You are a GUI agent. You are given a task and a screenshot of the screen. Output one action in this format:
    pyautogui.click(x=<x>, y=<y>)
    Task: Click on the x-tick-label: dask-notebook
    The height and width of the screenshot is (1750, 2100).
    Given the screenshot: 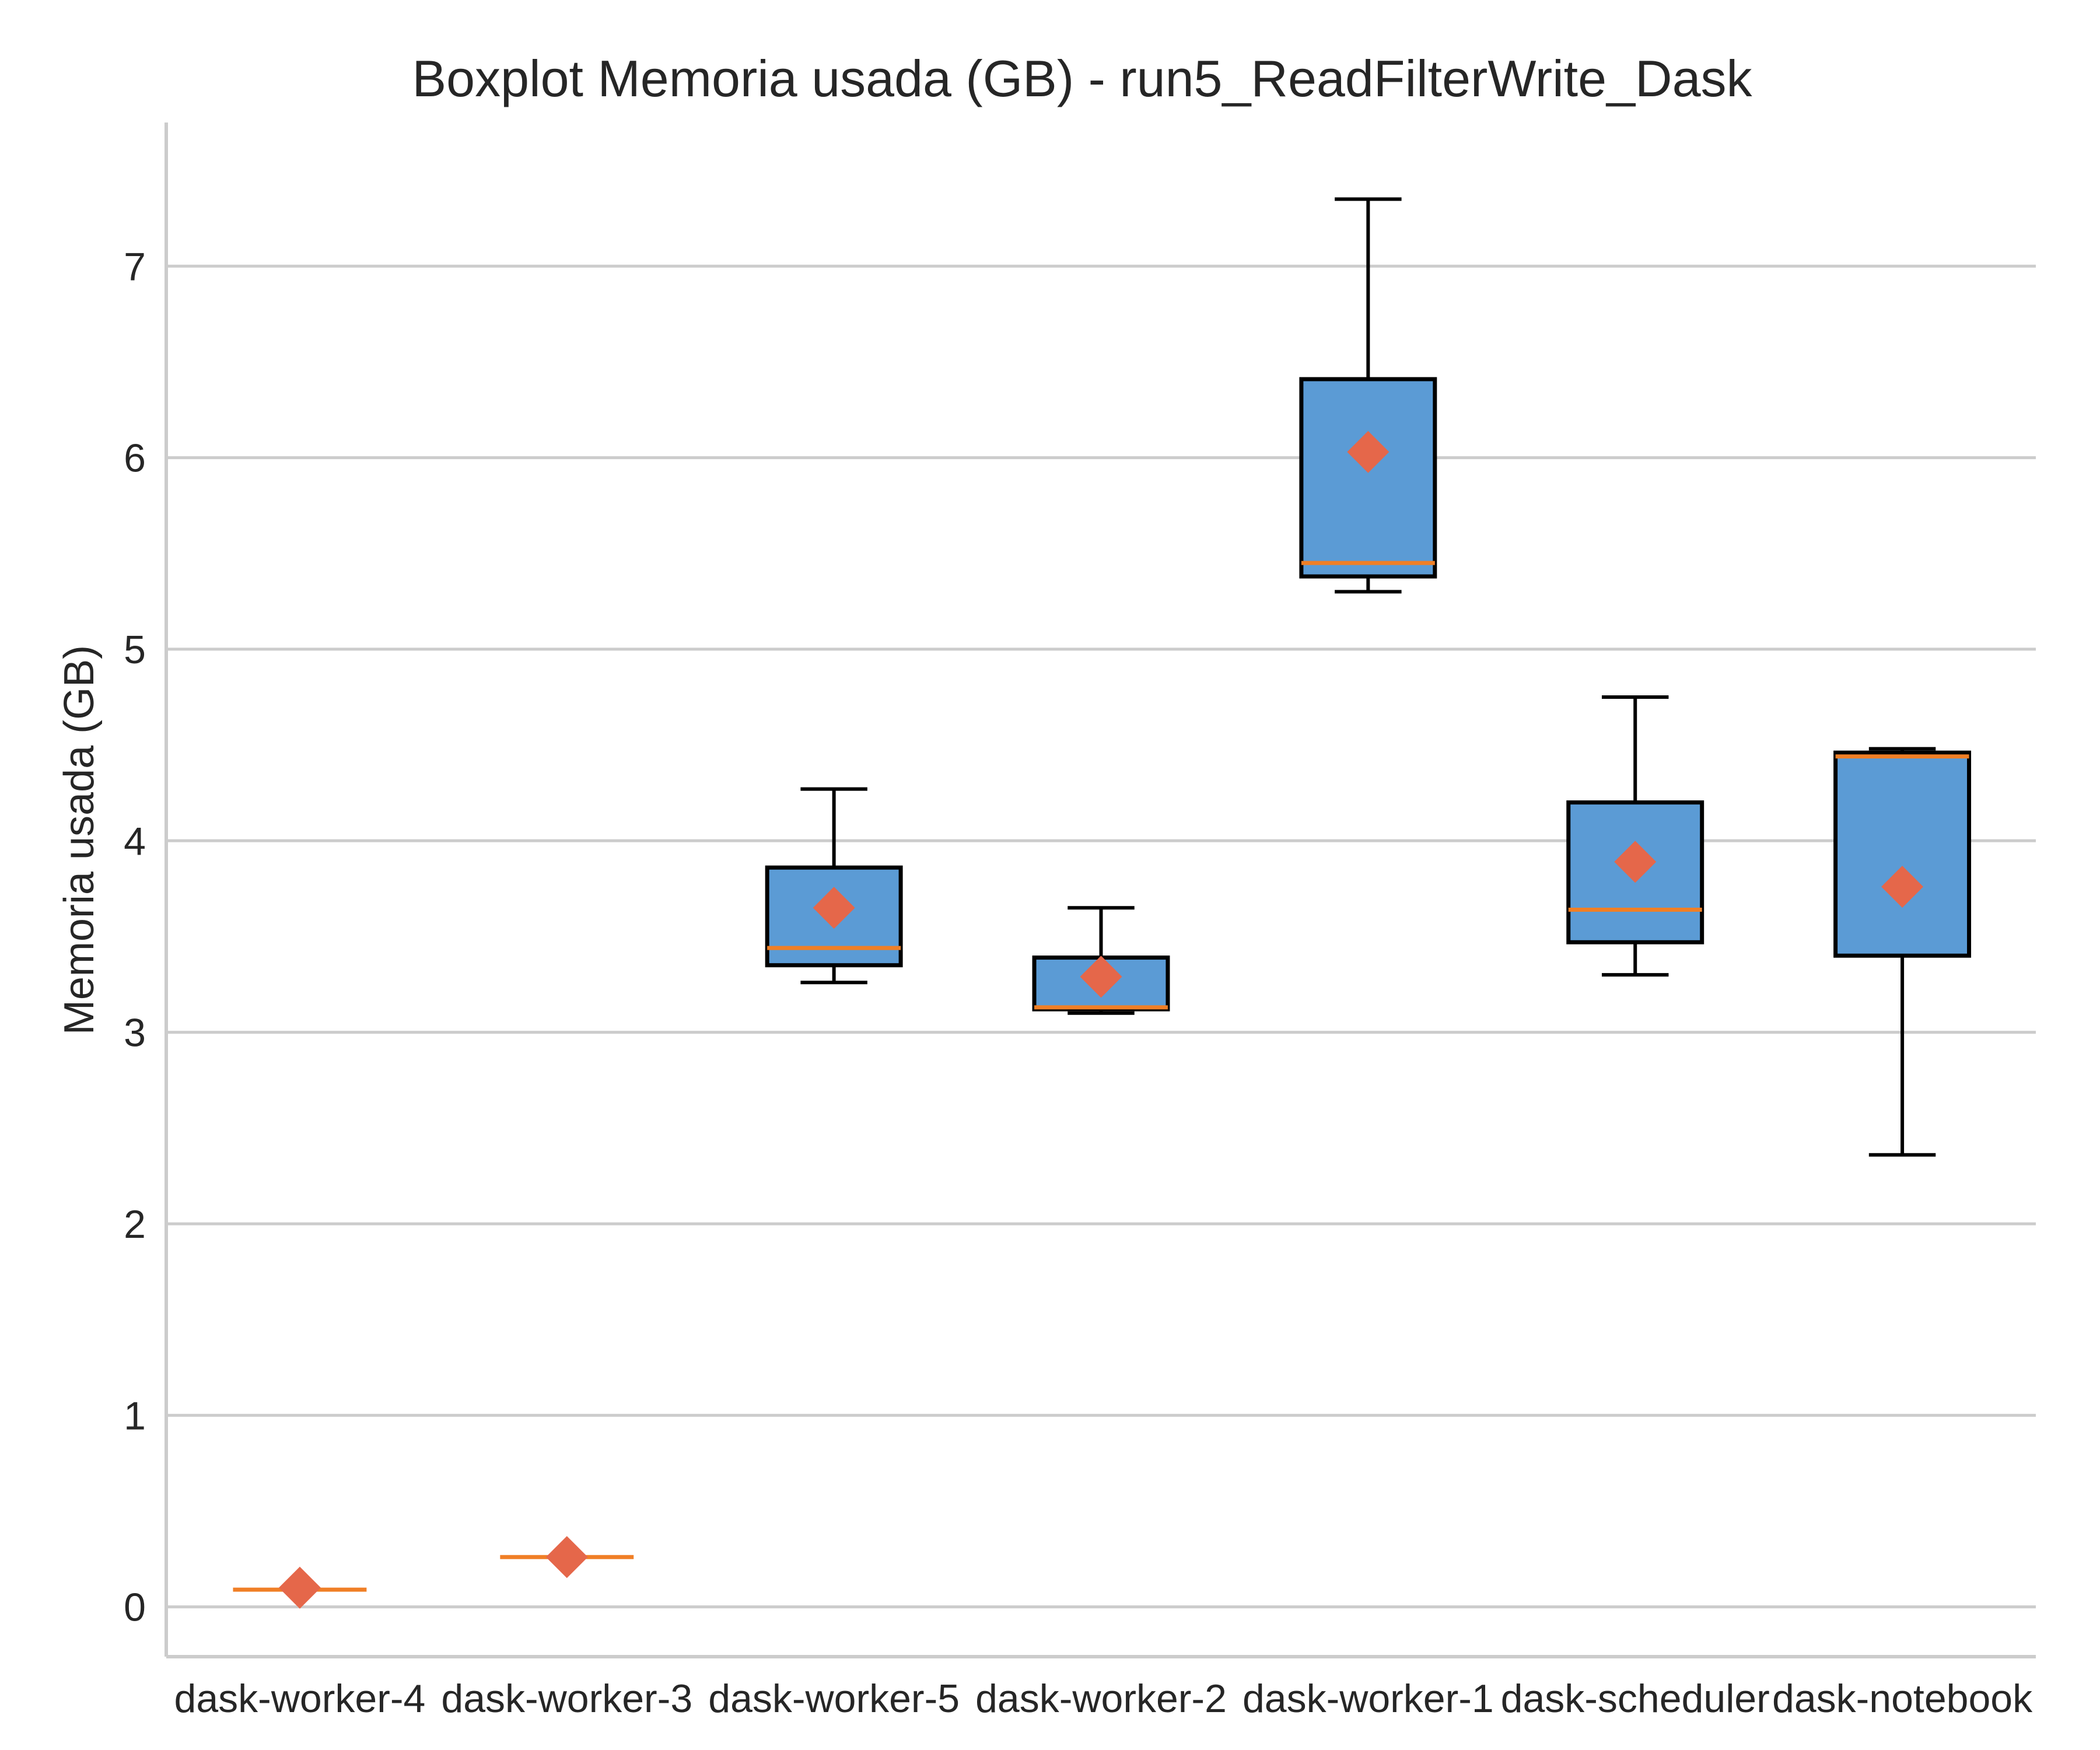 What is the action you would take?
    pyautogui.click(x=1902, y=1699)
    